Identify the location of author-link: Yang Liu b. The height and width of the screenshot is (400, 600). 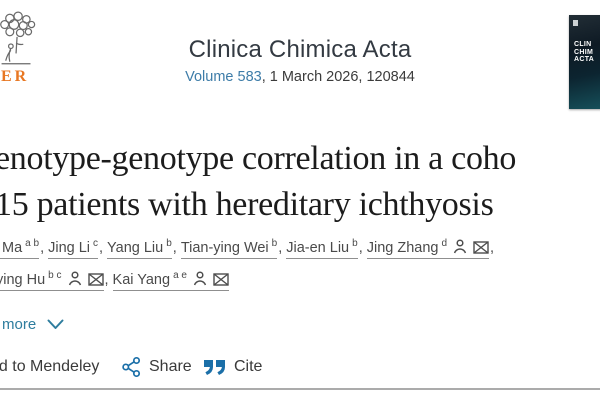
(139, 248).